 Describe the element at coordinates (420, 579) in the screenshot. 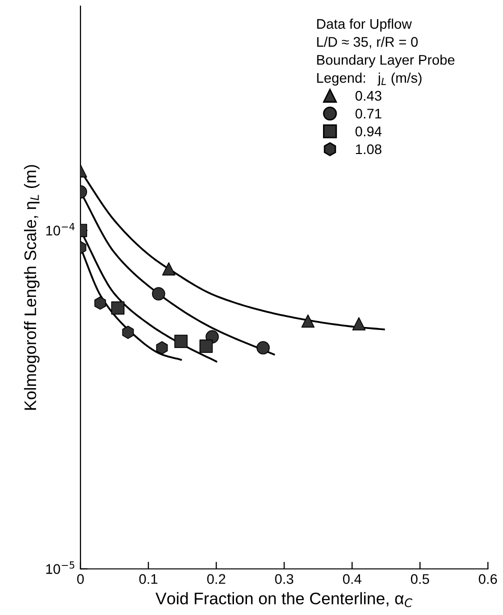

I see `x-tick-label: 0.5` at that location.